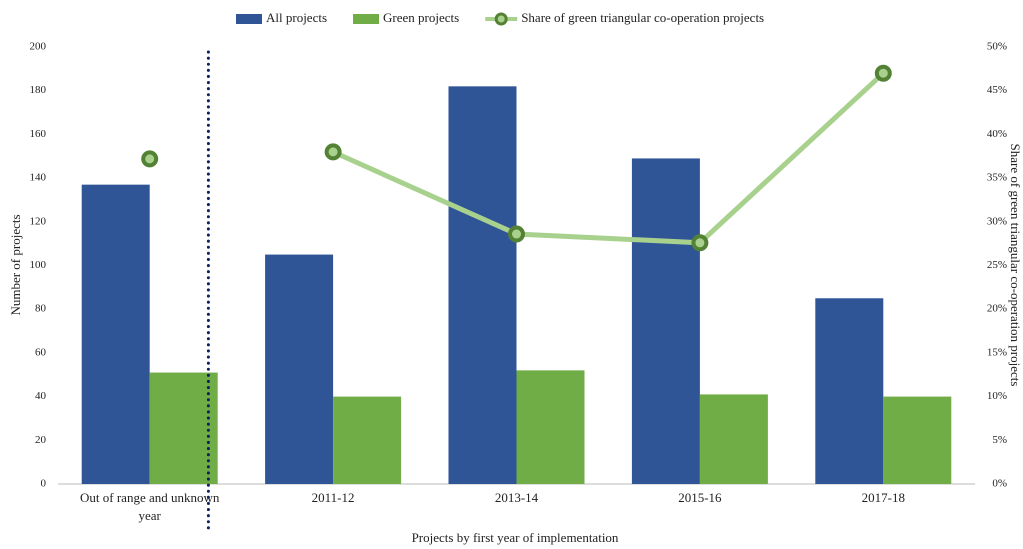  What do you see at coordinates (15, 264) in the screenshot?
I see `y-axis-label: Number of projects` at bounding box center [15, 264].